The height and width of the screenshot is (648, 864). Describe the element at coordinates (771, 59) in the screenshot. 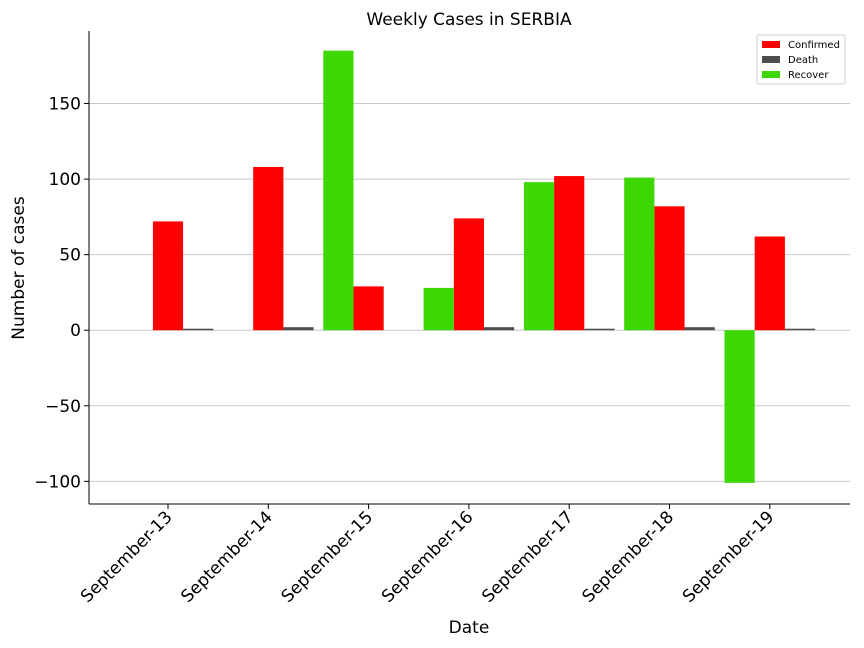

I see `legend-swatch-death` at that location.